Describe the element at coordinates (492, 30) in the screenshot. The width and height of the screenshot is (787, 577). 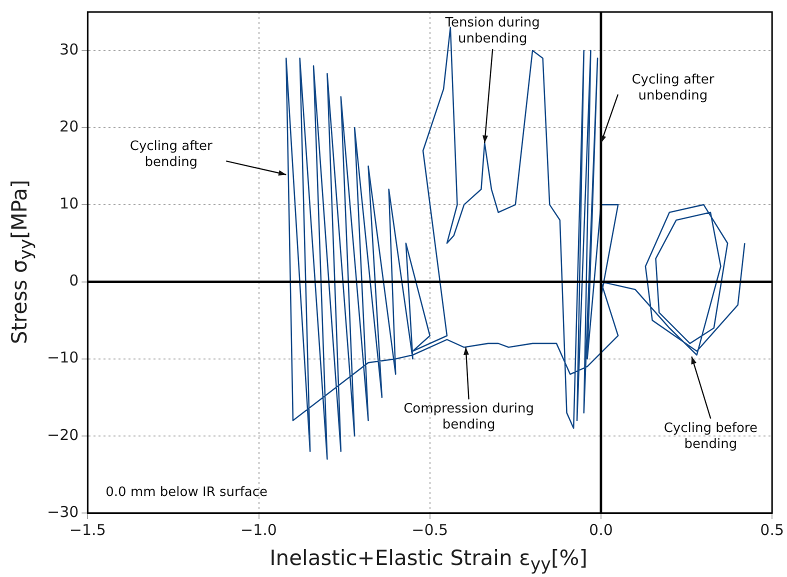
I see `annotation: Tension during unbending` at that location.